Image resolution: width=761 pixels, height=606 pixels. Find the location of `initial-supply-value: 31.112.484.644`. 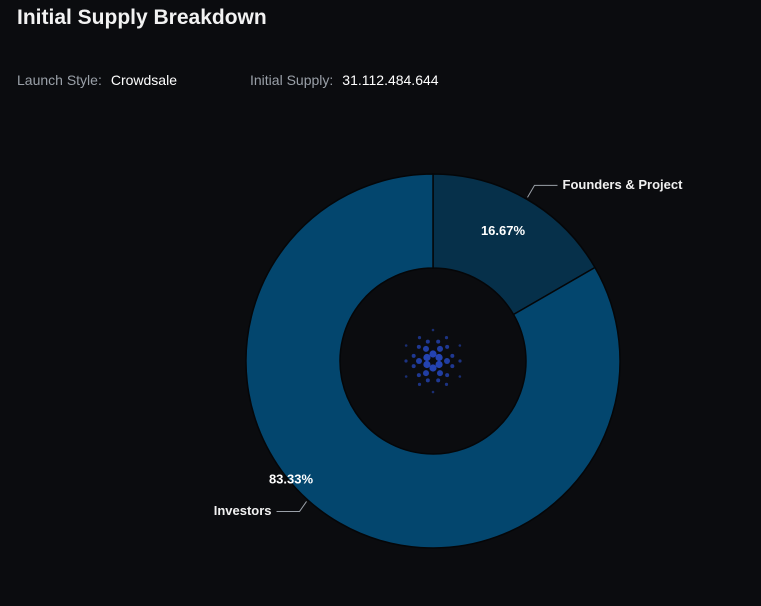

initial-supply-value: 31.112.484.644 is located at coordinates (390, 80).